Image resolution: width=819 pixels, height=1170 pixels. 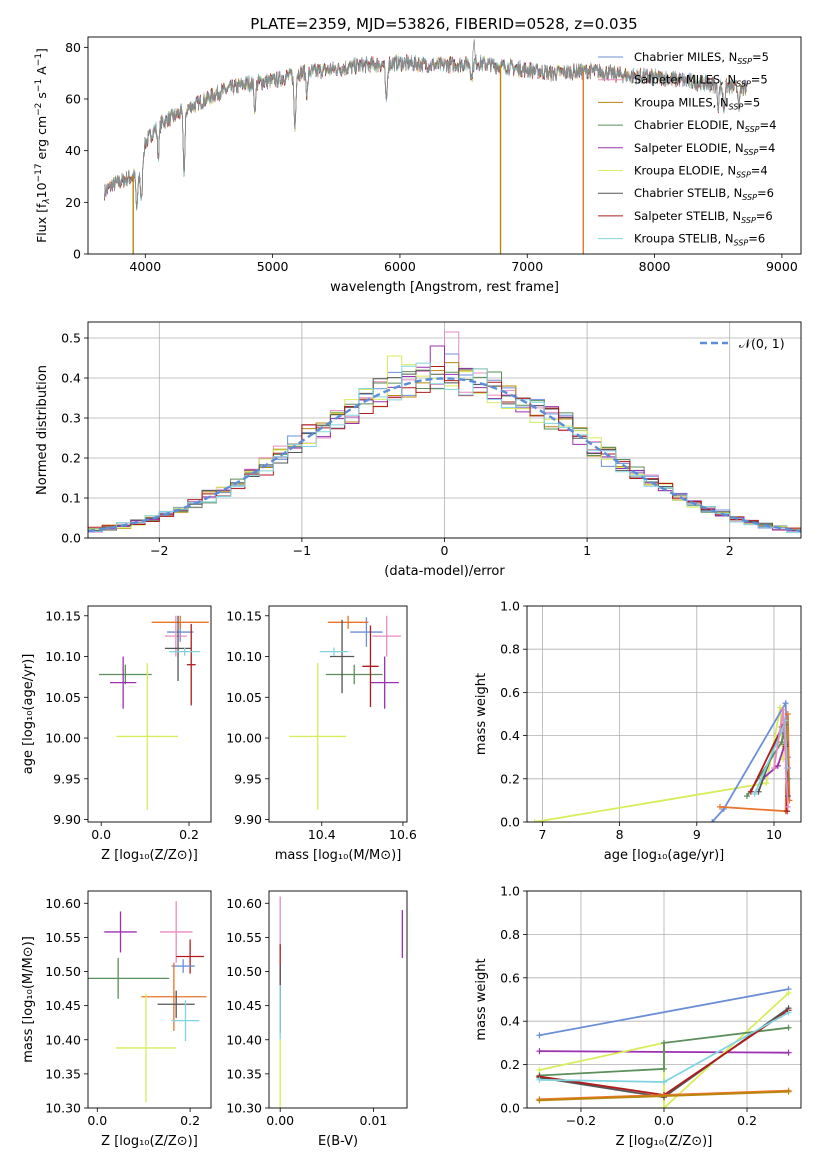 What do you see at coordinates (63, 1108) in the screenshot?
I see `y-tick-label: 10.30` at bounding box center [63, 1108].